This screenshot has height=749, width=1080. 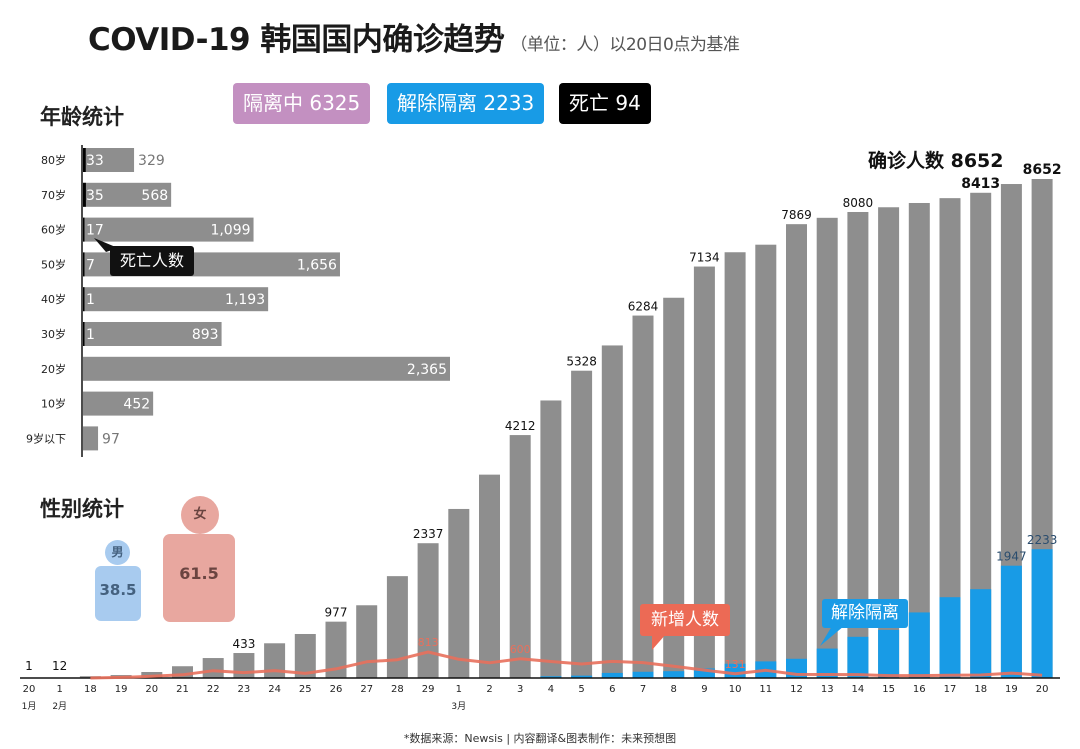 I want to click on released-callout: 解除隔离, so click(x=865, y=613).